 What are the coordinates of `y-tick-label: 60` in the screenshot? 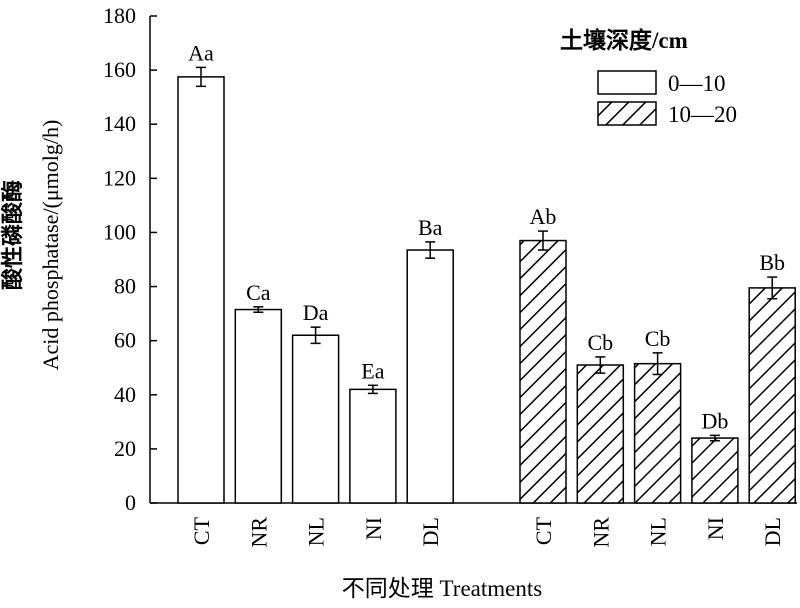 It's located at (125, 340).